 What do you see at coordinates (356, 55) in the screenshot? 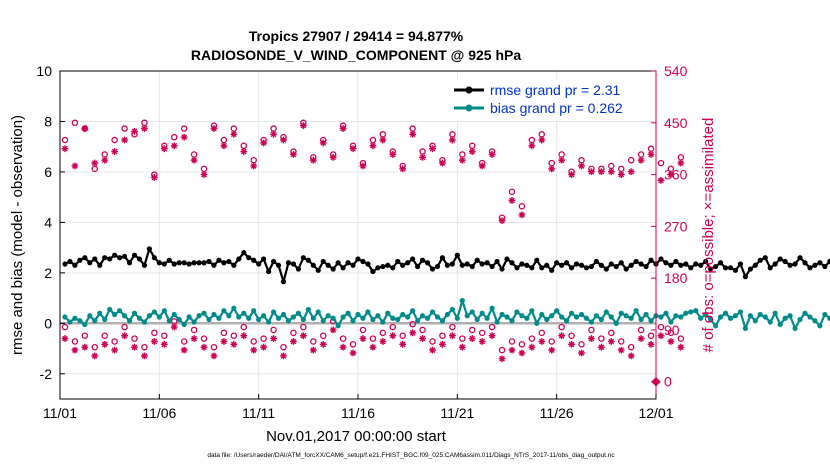
I see `chart-title-line-2: RADIOSONDE_V_WIND_COMPONENT @ 925 hPa` at bounding box center [356, 55].